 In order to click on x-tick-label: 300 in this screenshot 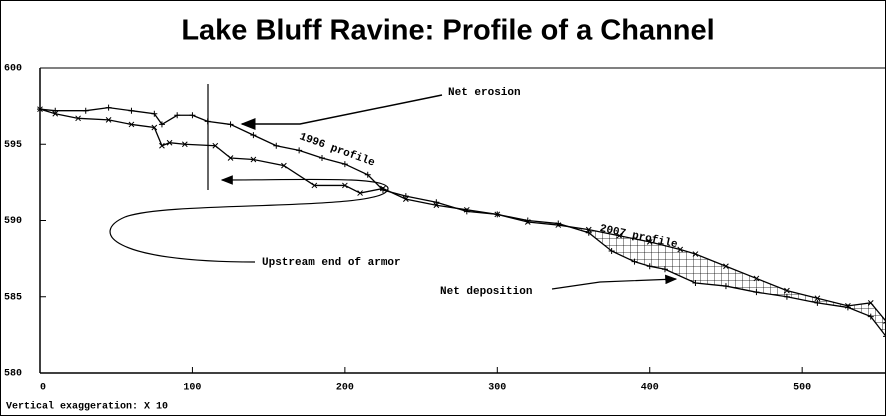, I will do `click(497, 388)`.